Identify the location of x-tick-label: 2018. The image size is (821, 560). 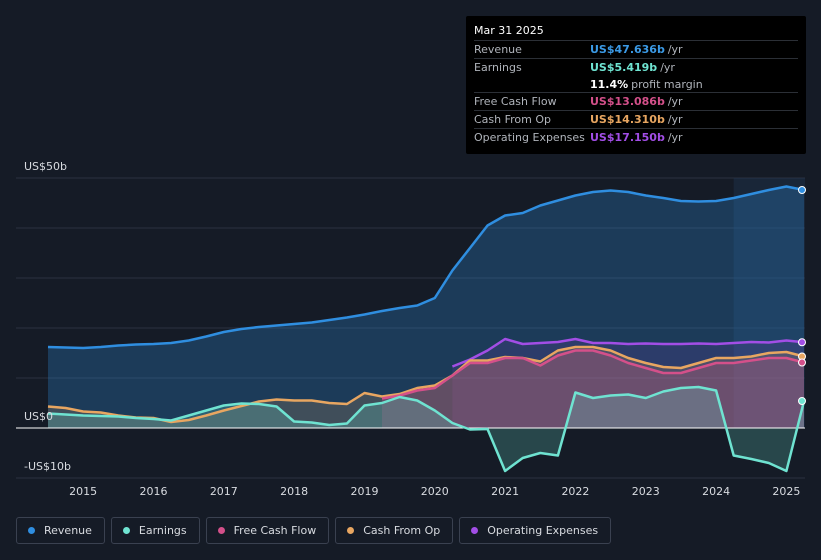
(294, 491).